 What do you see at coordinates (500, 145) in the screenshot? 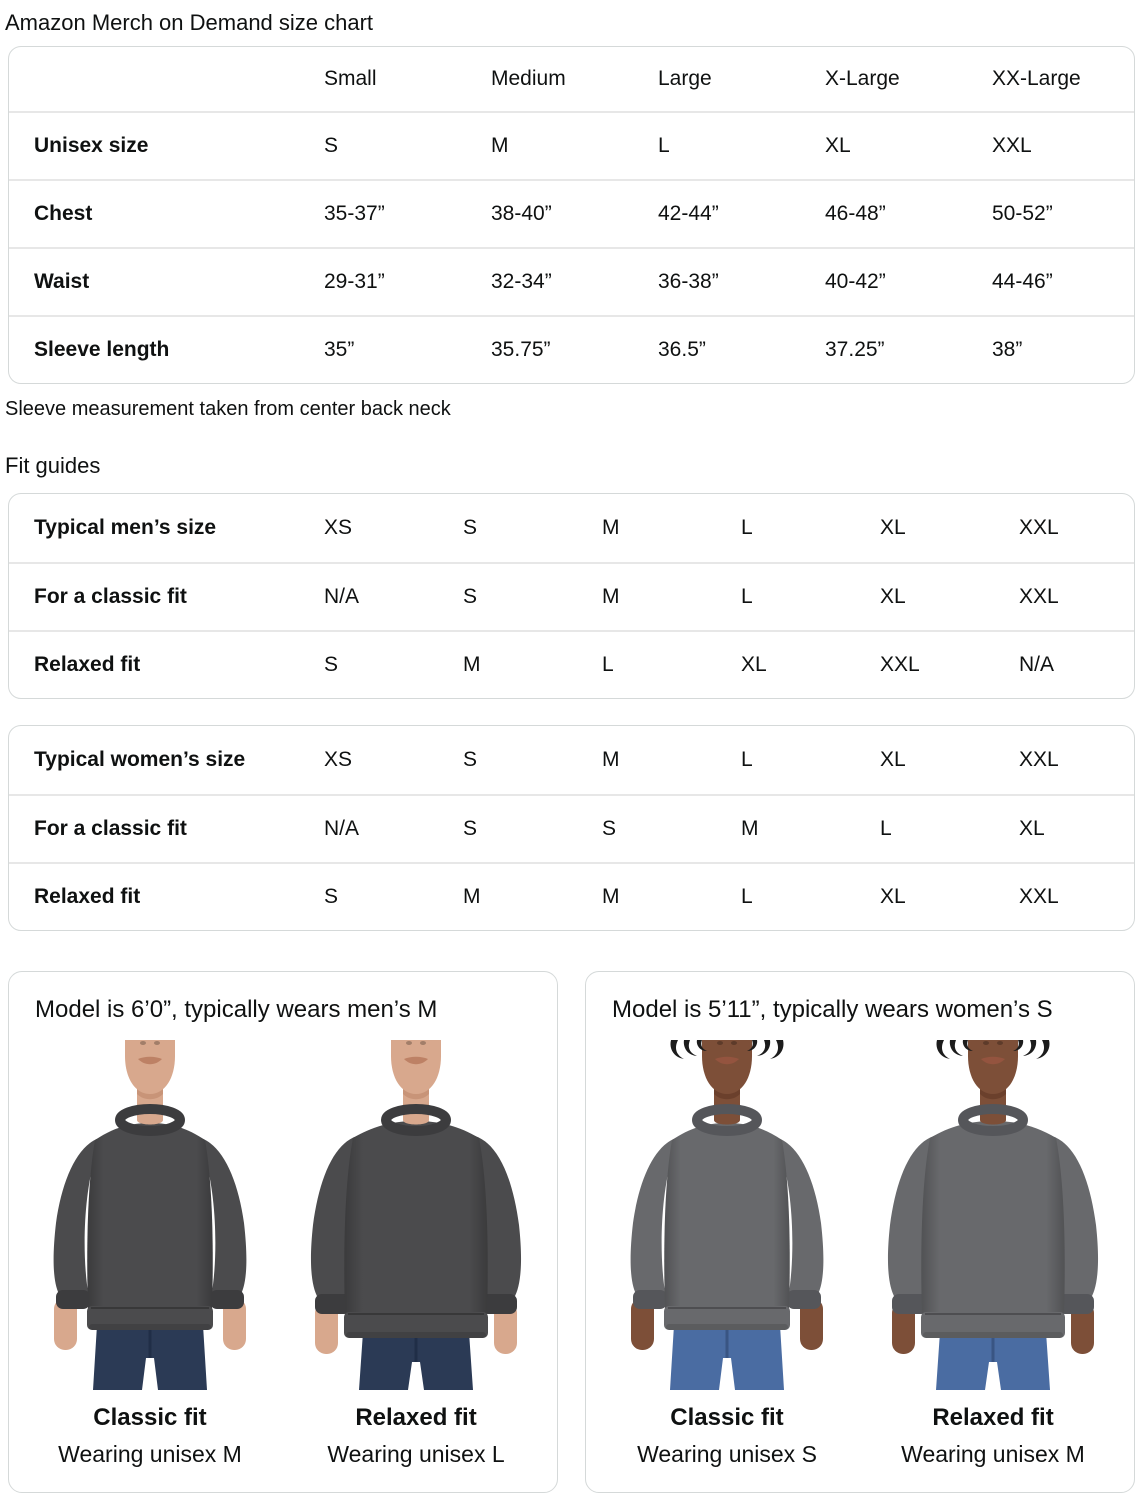
I see `size-cell: M` at bounding box center [500, 145].